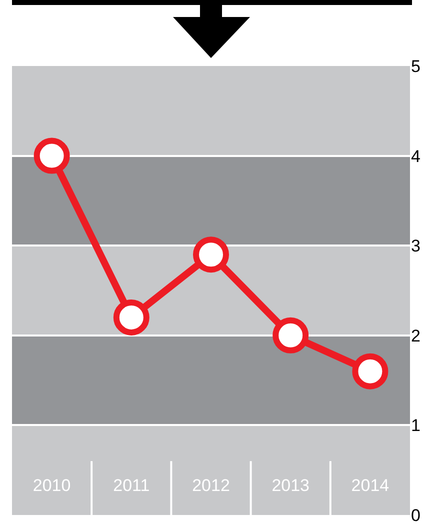 The image size is (428, 531). Describe the element at coordinates (370, 485) in the screenshot. I see `x-tick-label: 2014` at that location.